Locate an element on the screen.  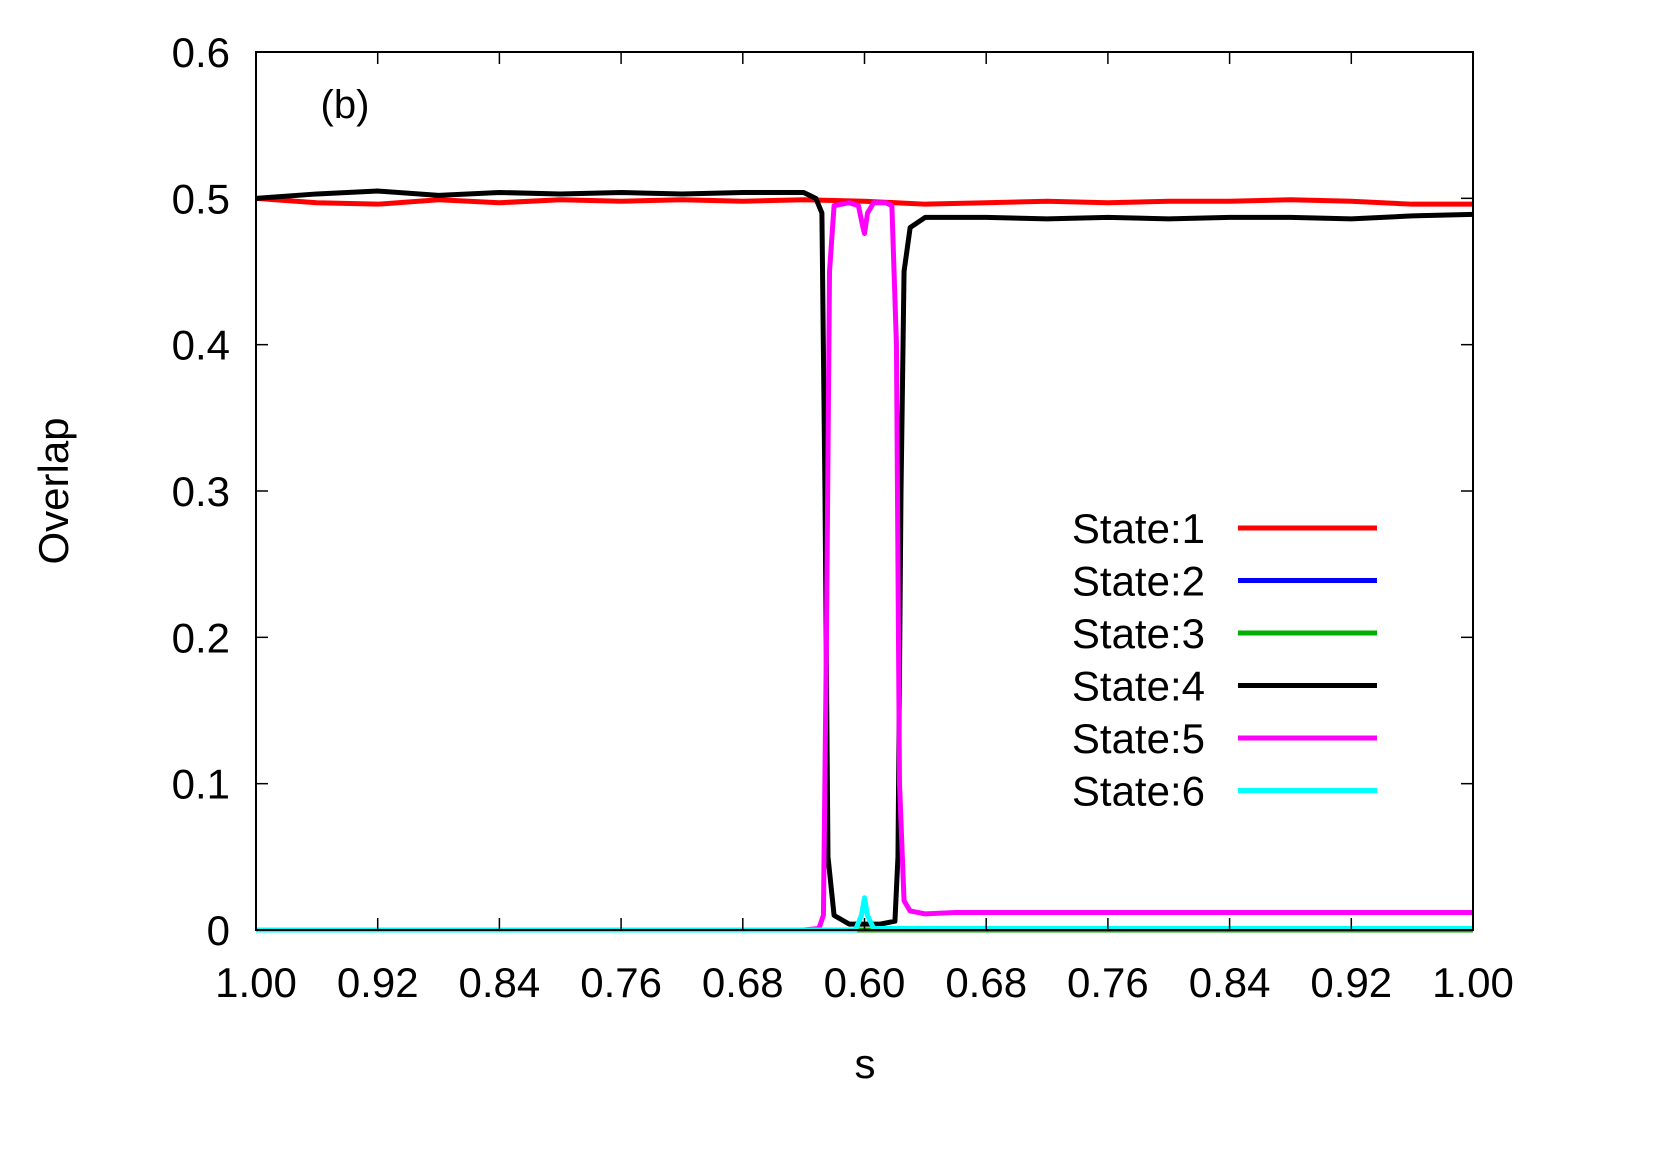
y-tick-label: 0.3 is located at coordinates (201, 491).